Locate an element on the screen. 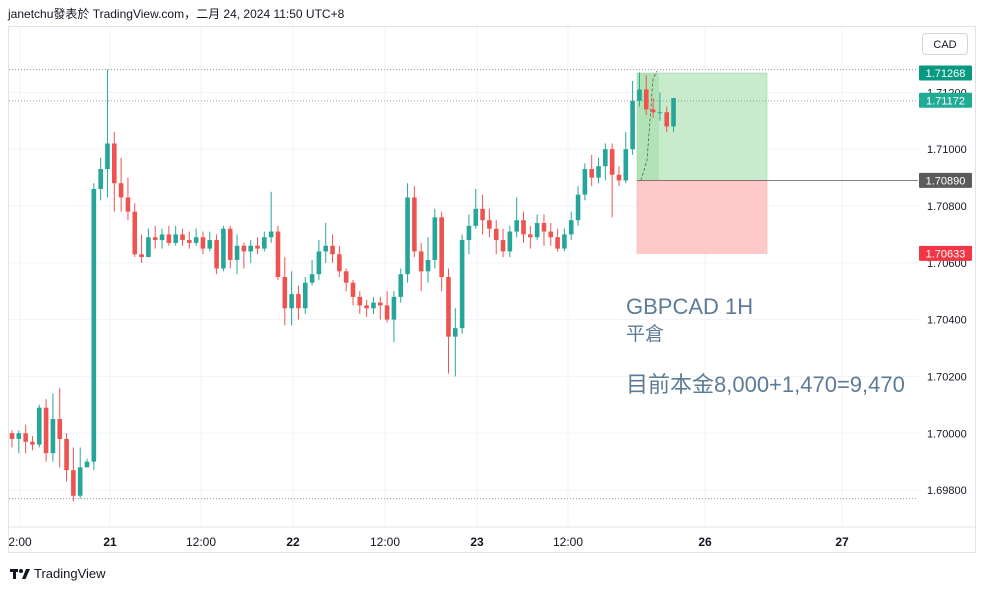  tradingview-footer: TradingView is located at coordinates (58, 573).